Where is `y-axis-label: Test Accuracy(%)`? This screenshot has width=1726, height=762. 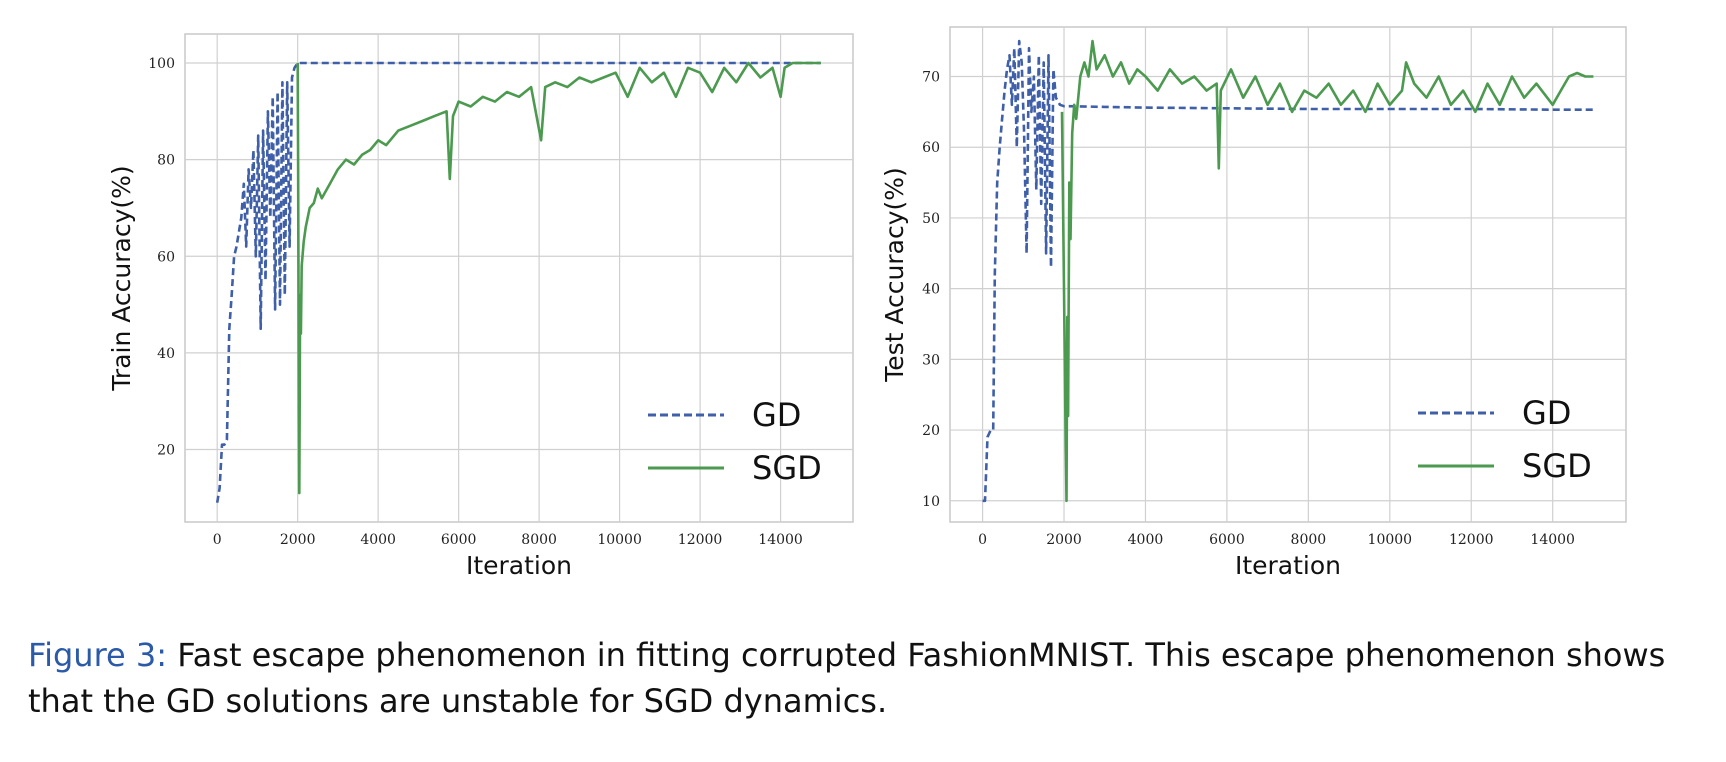 y-axis-label: Test Accuracy(%) is located at coordinates (894, 275).